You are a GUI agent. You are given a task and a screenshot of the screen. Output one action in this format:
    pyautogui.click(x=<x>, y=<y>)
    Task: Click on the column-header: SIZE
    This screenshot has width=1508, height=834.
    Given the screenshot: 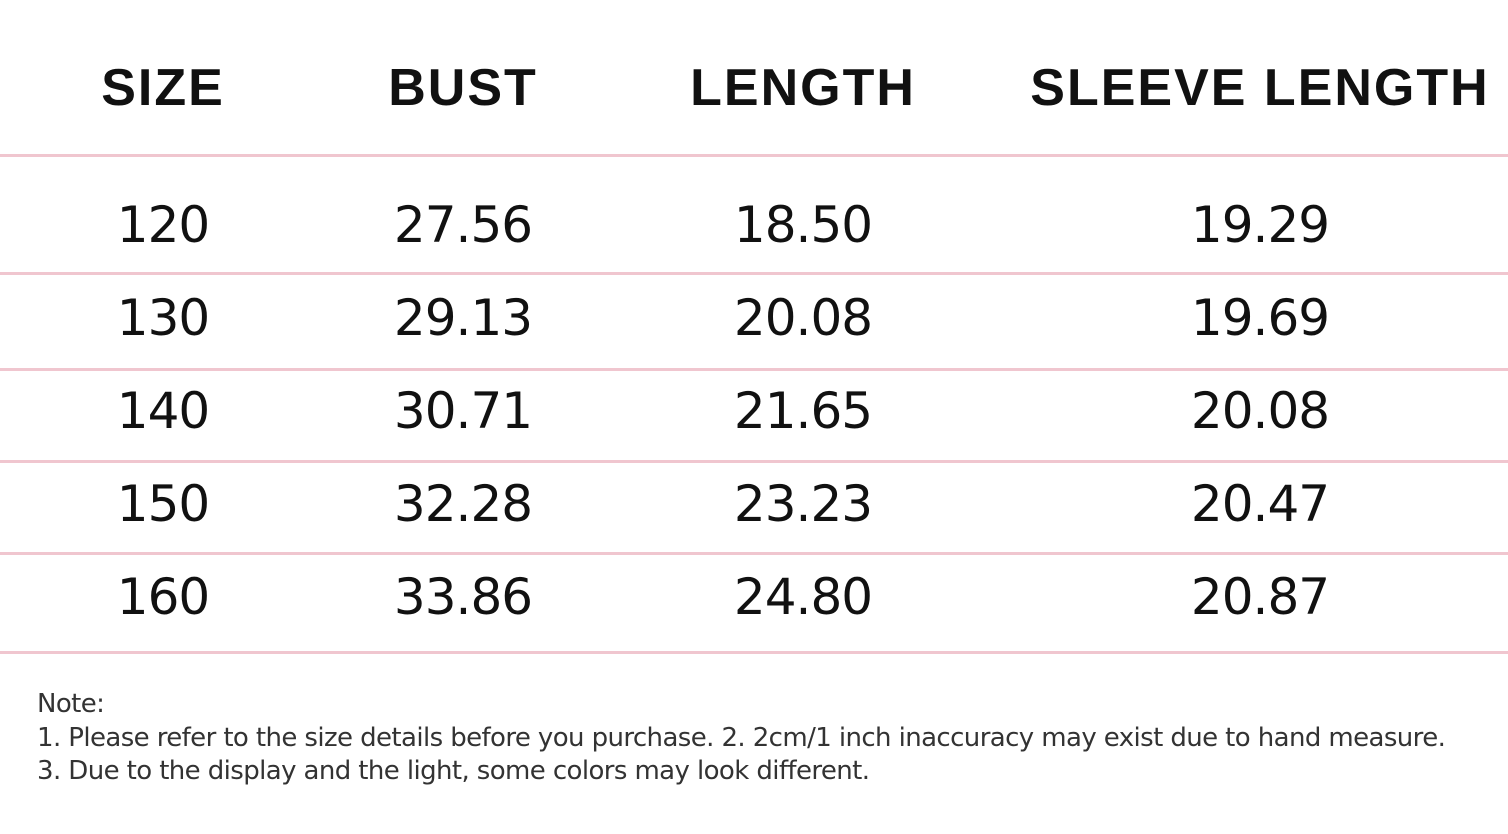 What is the action you would take?
    pyautogui.click(x=163, y=88)
    